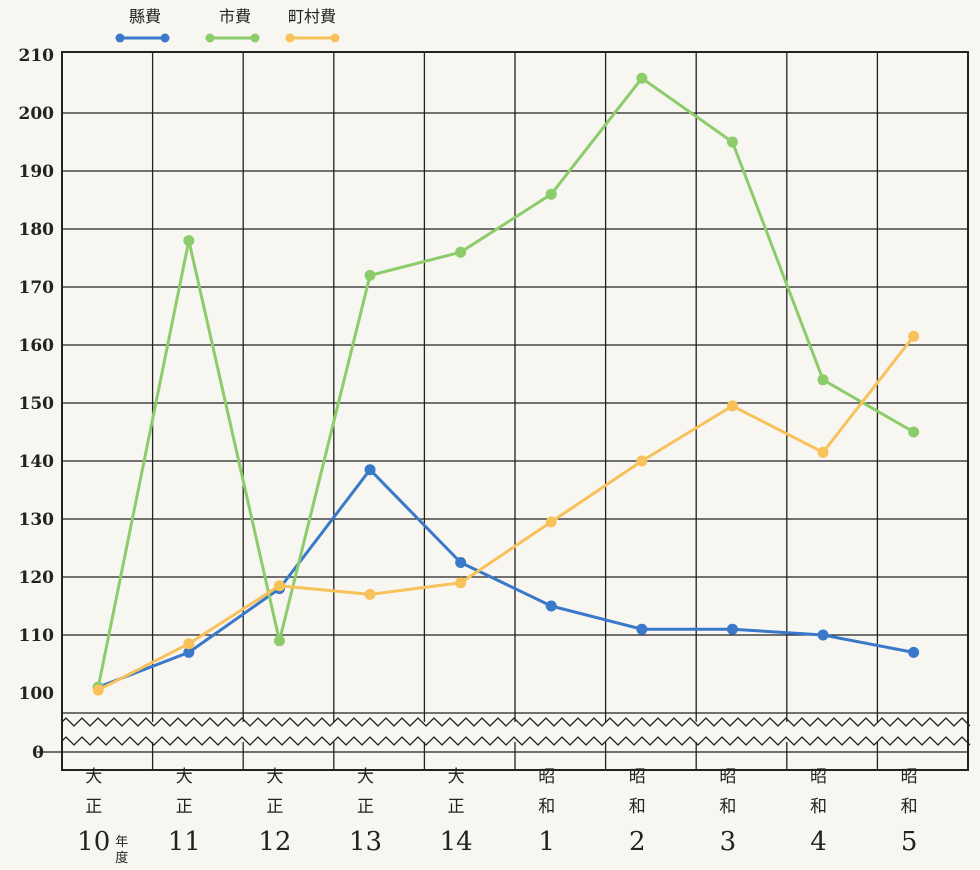  I want to click on axis-break, so click(504, 735).